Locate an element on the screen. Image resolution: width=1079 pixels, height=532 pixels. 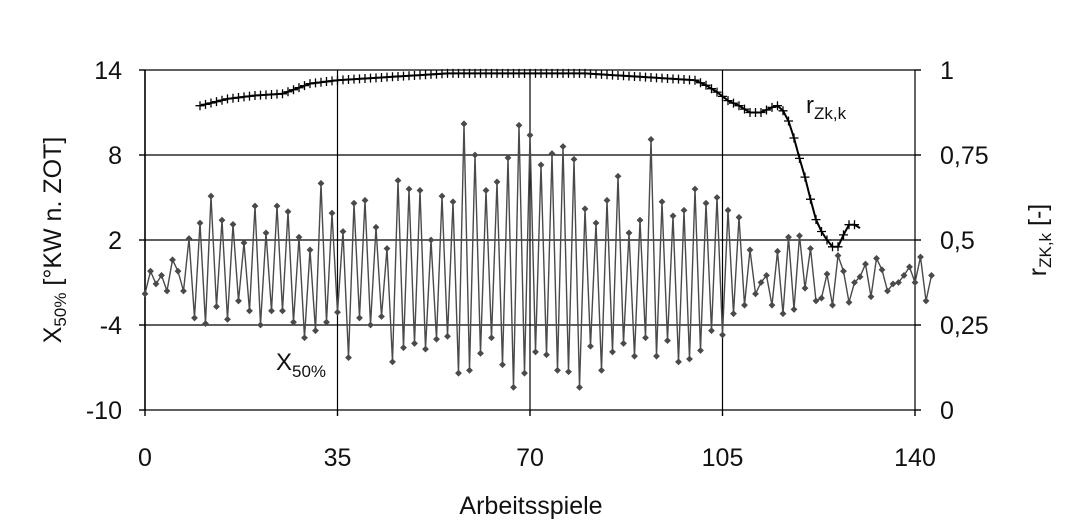
y-axis-title-right: rZK,k [-] is located at coordinates (1039, 240).